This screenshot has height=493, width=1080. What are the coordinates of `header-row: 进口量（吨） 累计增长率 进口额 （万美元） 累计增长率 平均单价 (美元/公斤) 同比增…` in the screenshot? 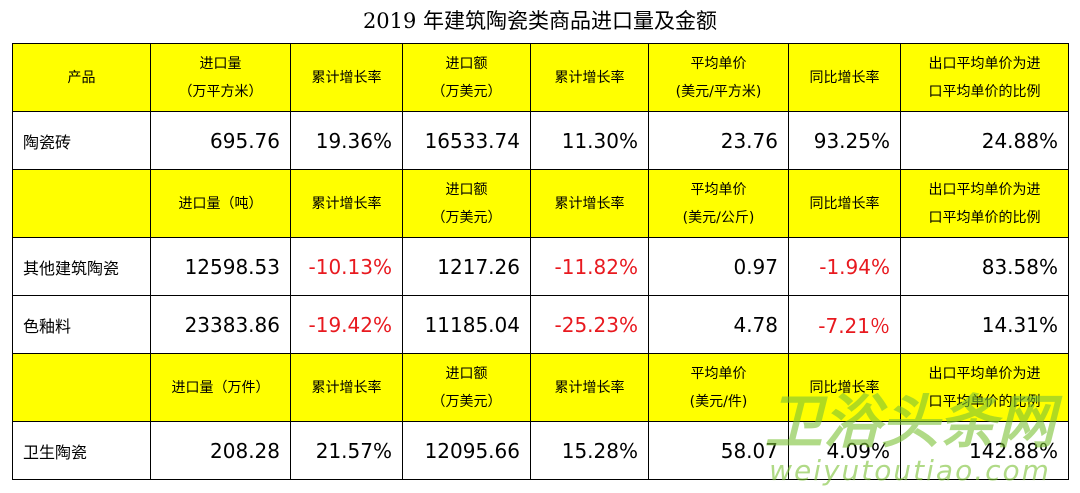 It's located at (540, 203).